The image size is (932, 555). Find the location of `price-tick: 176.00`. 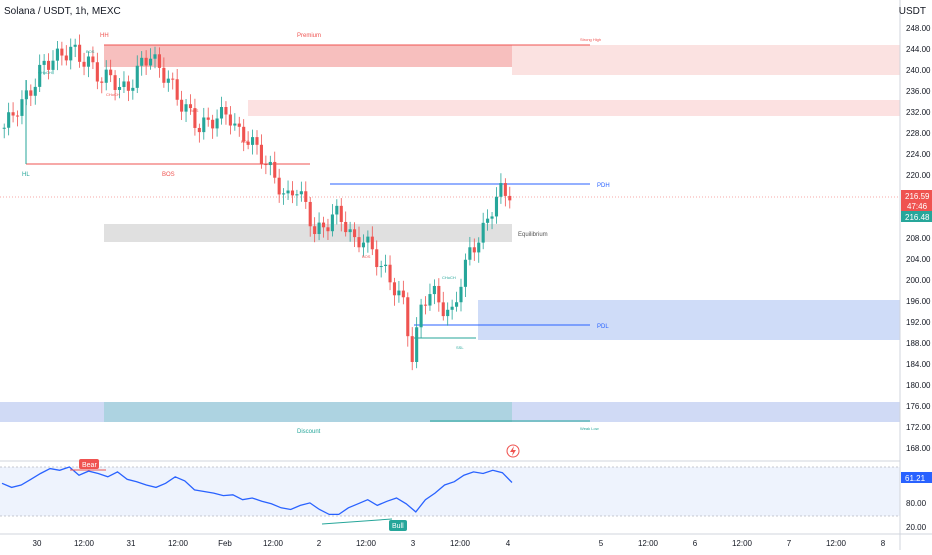

price-tick: 176.00 is located at coordinates (918, 406).